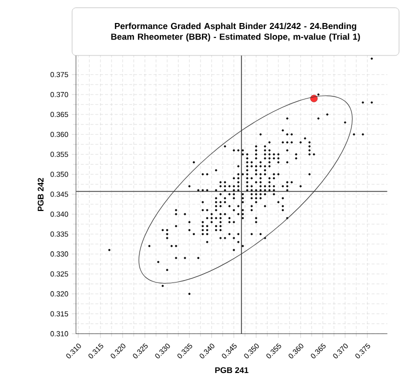 The height and width of the screenshot is (389, 400). Describe the element at coordinates (235, 32) in the screenshot. I see `chart-title: Performance Graded Asphalt Binder 241/242 - 24.Bending Beam Rheometer (BBR) - Estimated Slope, m-value (Trial 1)` at that location.